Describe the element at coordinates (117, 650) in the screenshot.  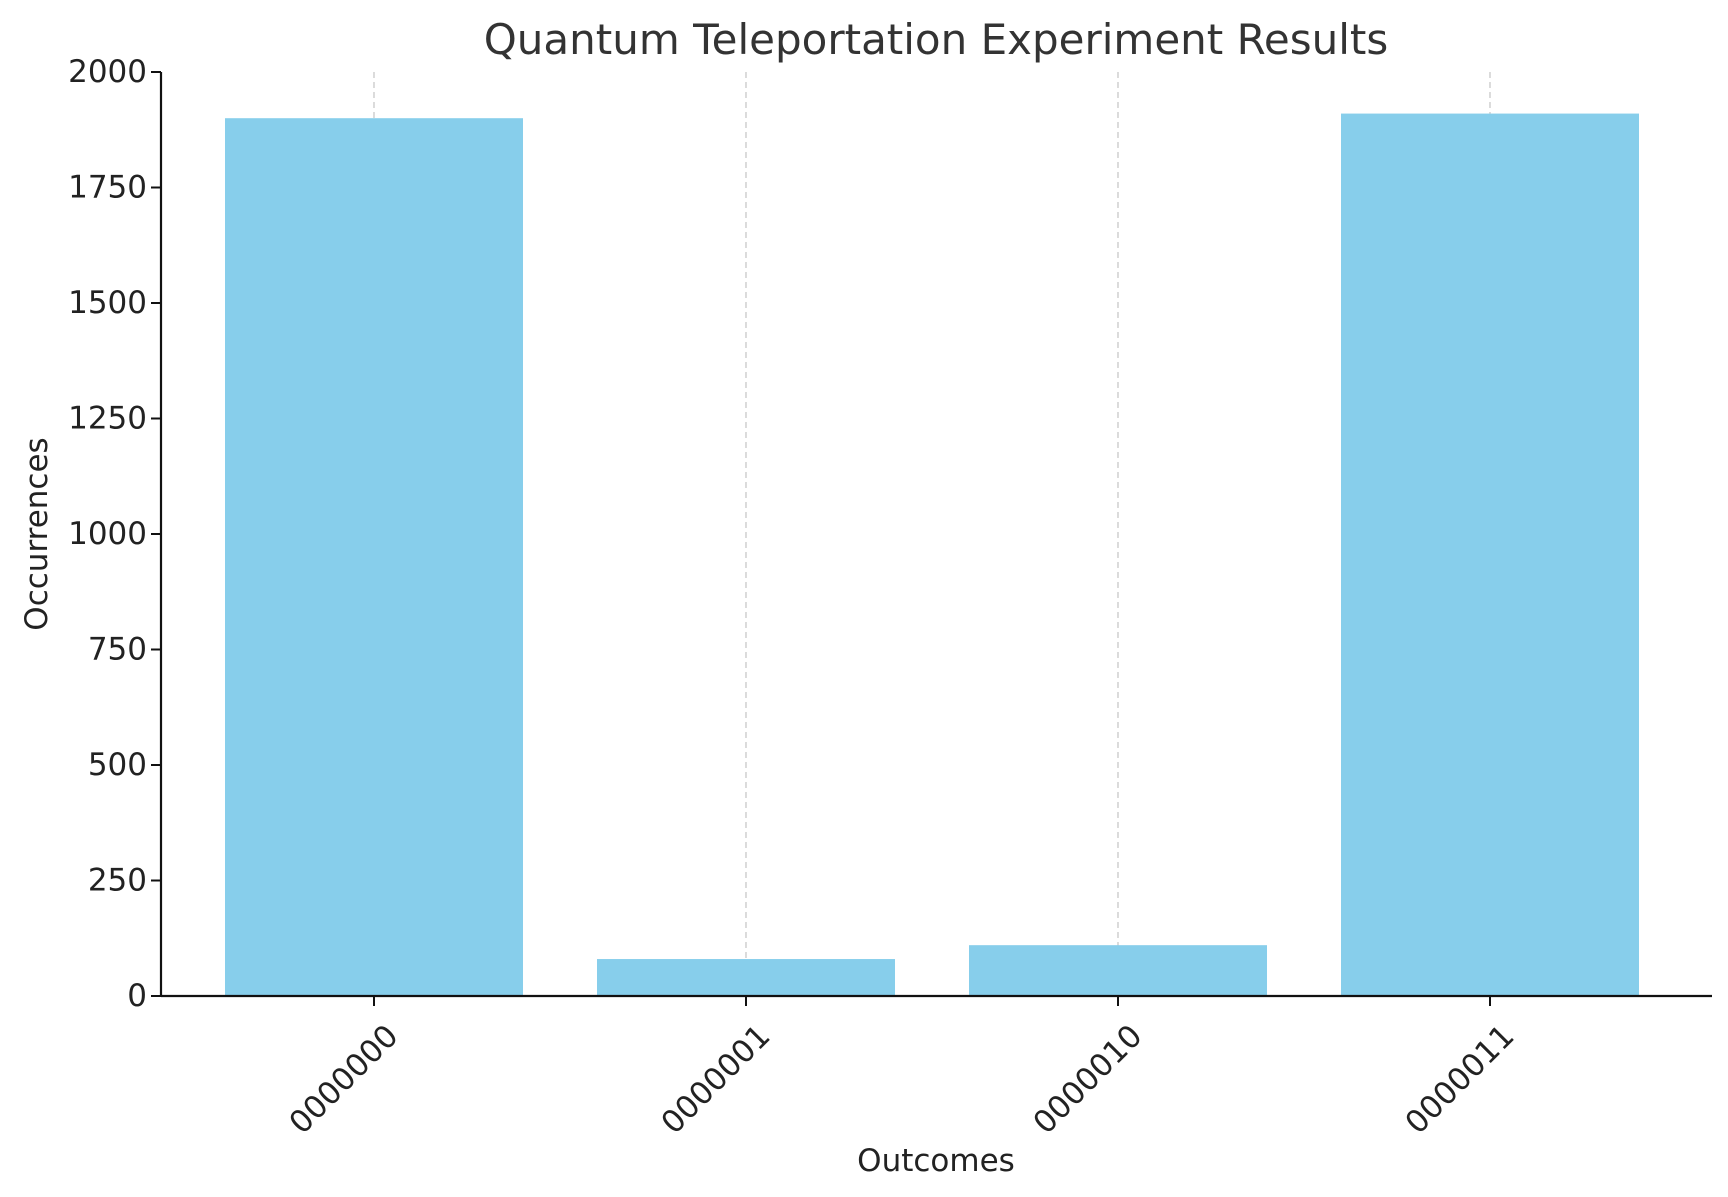
I see `y-tick-label: 750` at that location.